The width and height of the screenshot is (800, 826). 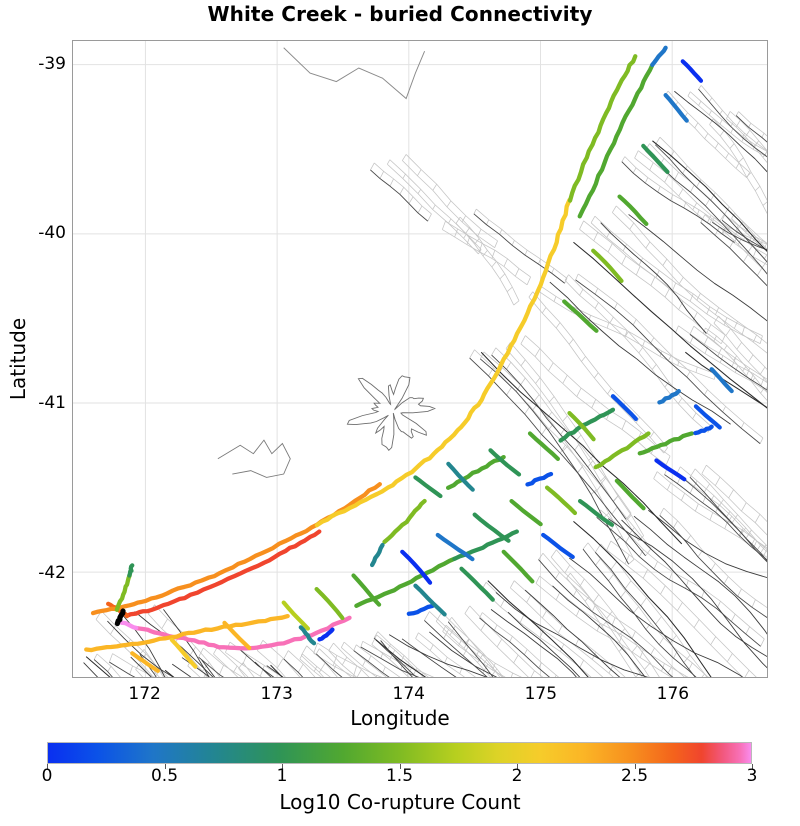 What do you see at coordinates (400, 14) in the screenshot?
I see `chart-title: White Creek - buried Connectivity` at bounding box center [400, 14].